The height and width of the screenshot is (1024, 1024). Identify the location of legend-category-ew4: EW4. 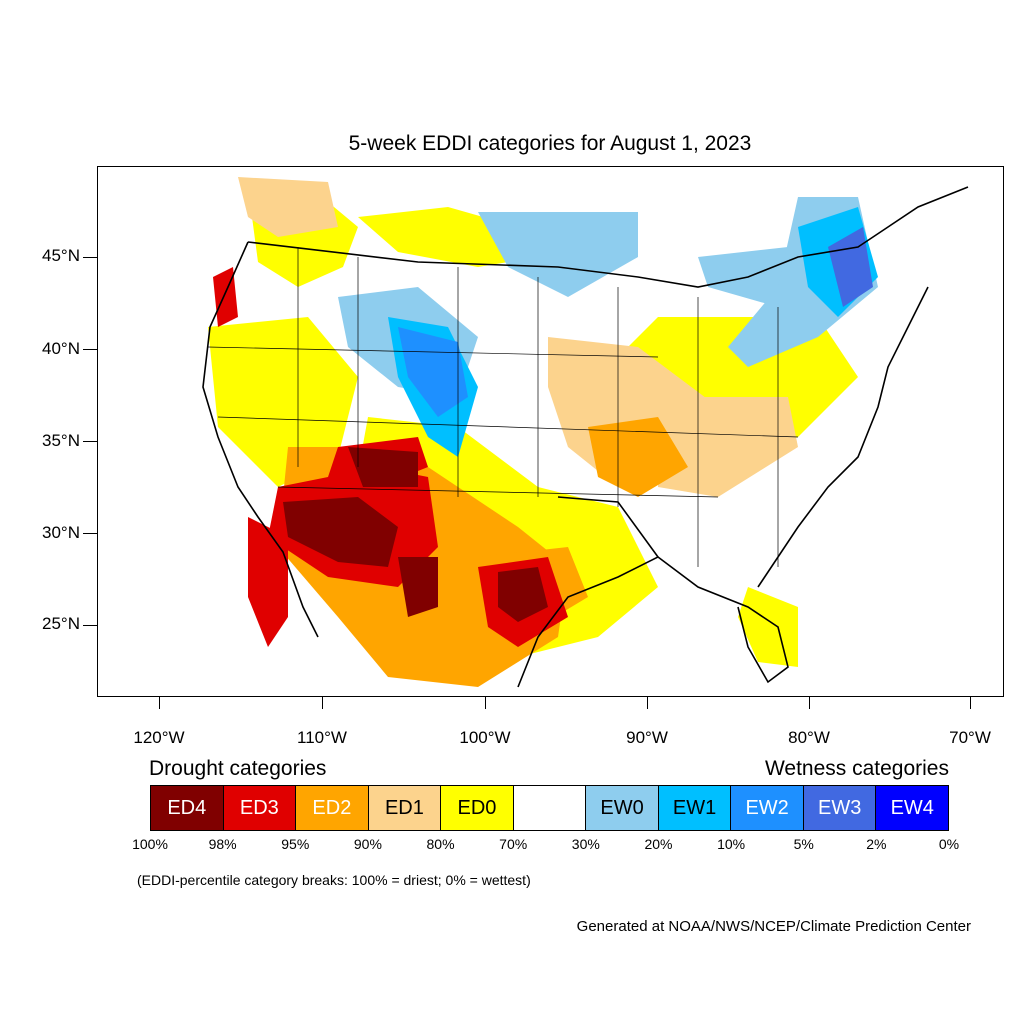
(912, 808).